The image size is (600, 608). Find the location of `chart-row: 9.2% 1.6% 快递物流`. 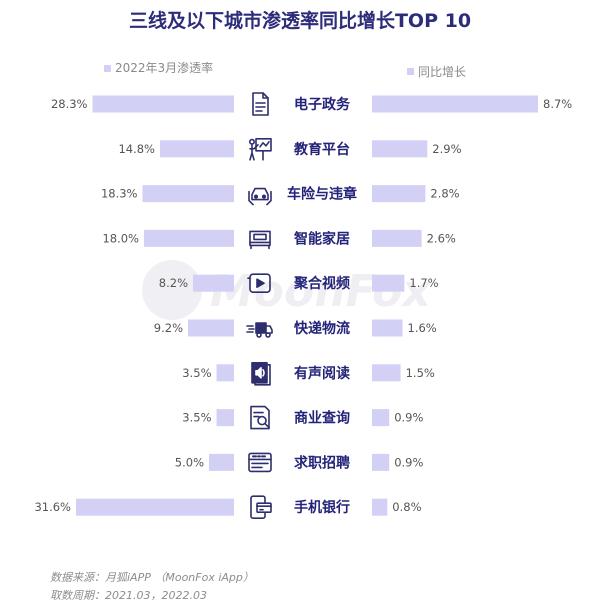

chart-row: 9.2% 1.6% 快递物流 is located at coordinates (295, 328).